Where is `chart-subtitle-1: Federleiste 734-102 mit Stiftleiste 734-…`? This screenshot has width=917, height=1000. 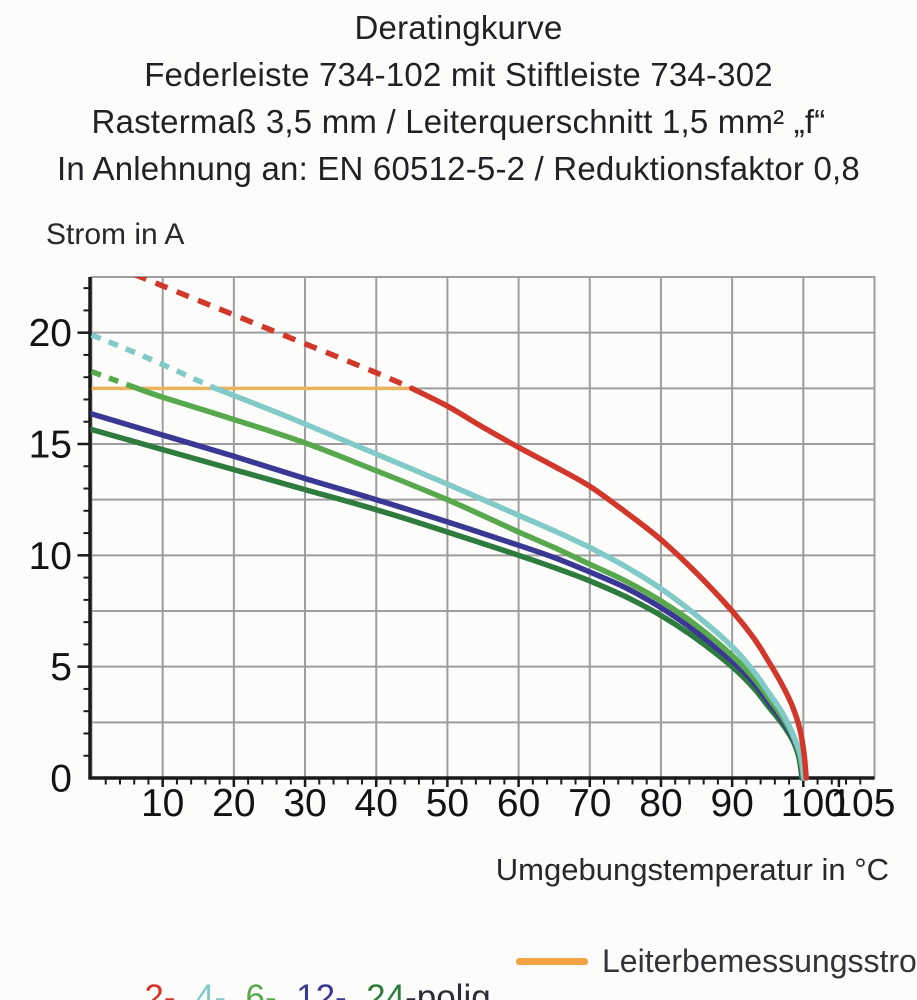
chart-subtitle-1: Federleiste 734-102 mit Stiftleiste 734-… is located at coordinates (458, 74).